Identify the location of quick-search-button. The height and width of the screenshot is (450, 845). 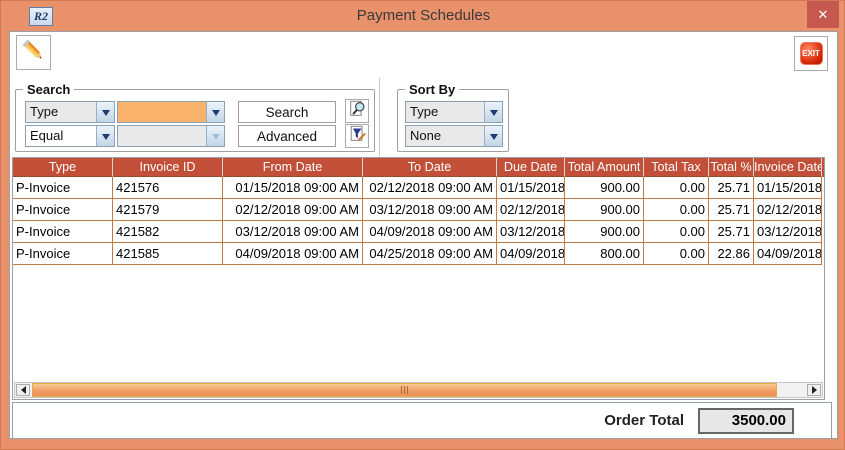
(357, 111).